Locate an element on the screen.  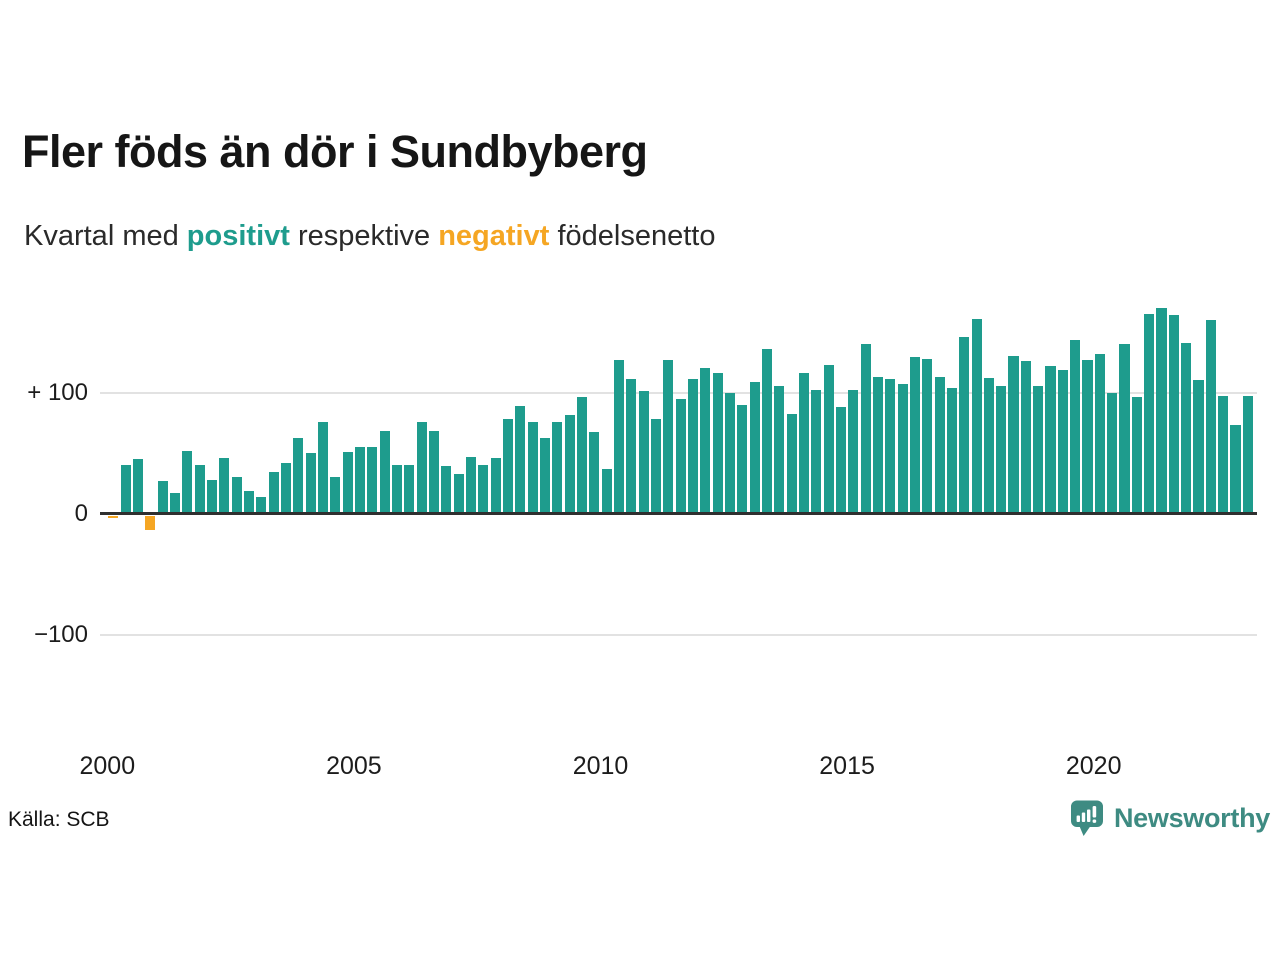
x-tick-2005: 2005 is located at coordinates (354, 766).